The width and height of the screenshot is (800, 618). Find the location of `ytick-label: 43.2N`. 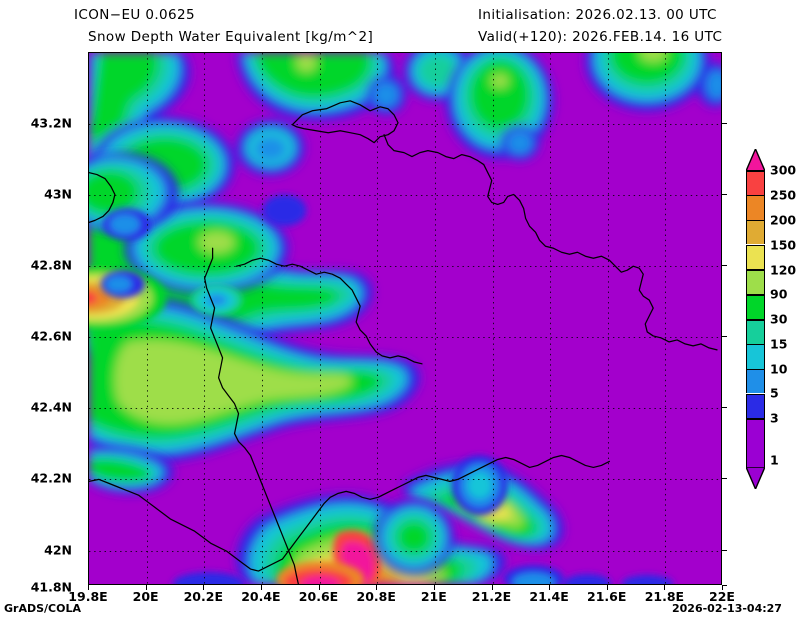

ytick-label: 43.2N is located at coordinates (51, 123).